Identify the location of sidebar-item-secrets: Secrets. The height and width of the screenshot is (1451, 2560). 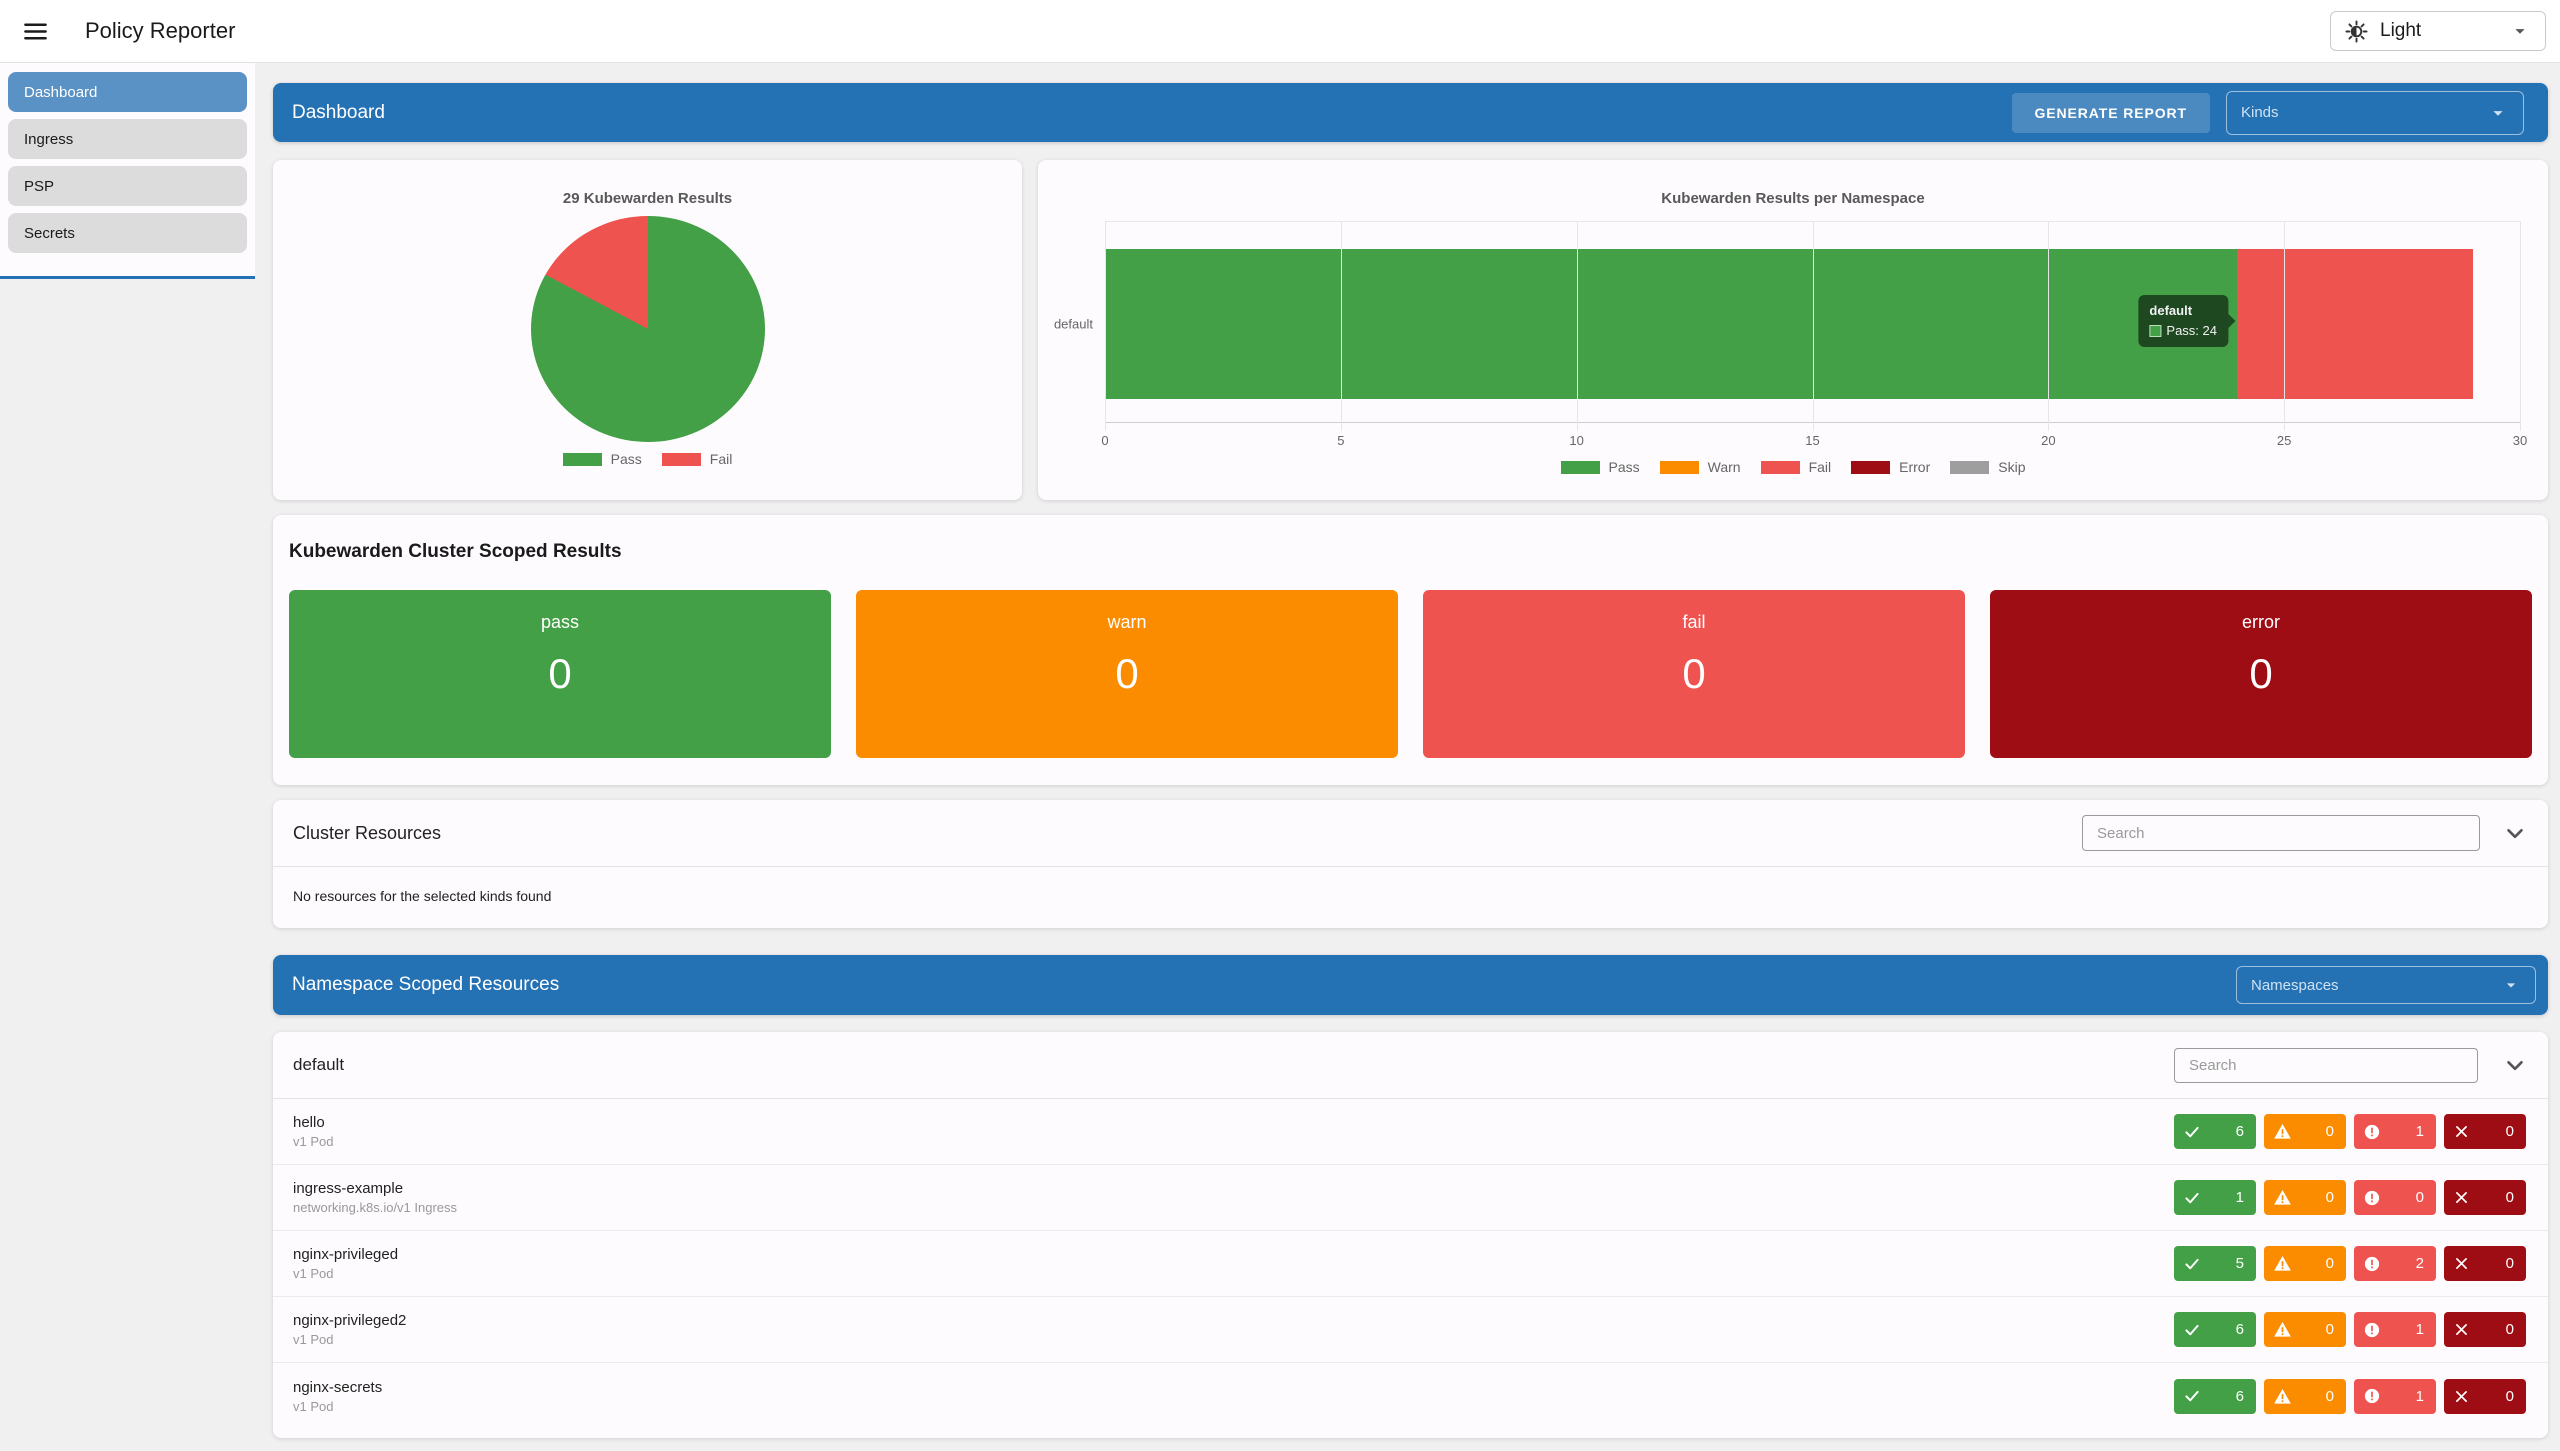
(127, 233).